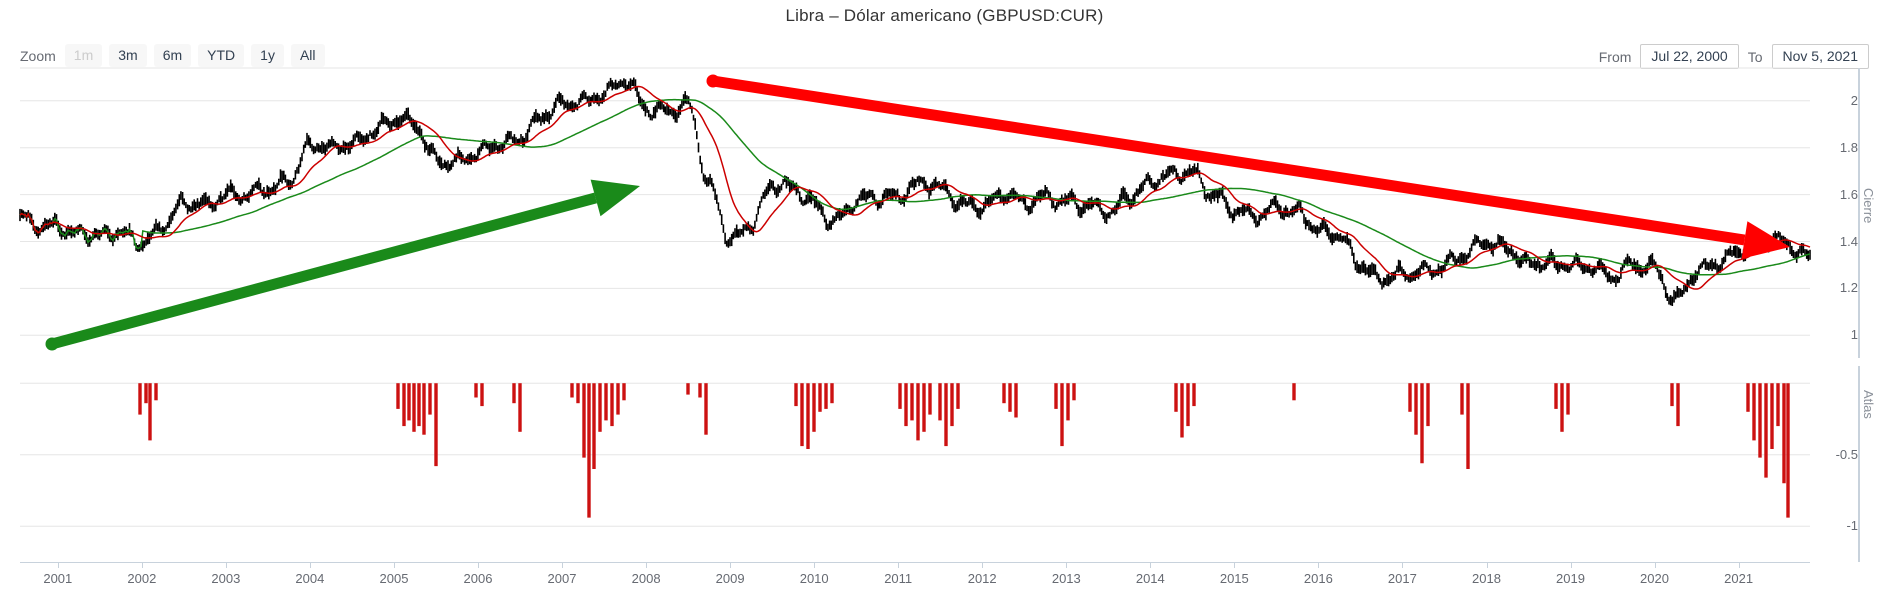 The height and width of the screenshot is (609, 1889). Describe the element at coordinates (730, 578) in the screenshot. I see `x-tick-label: 2009` at that location.